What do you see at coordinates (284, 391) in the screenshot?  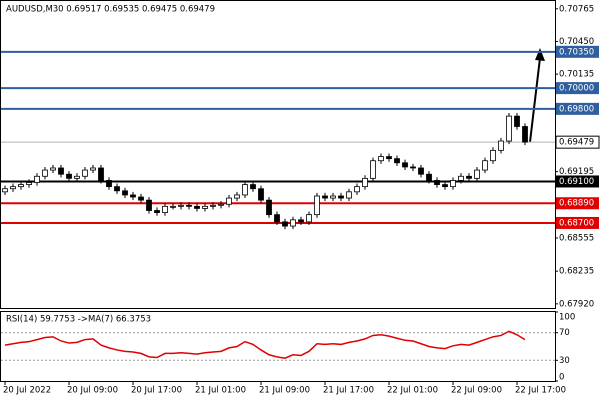 I see `x-tick-label: 21 Jul 09:00` at bounding box center [284, 391].